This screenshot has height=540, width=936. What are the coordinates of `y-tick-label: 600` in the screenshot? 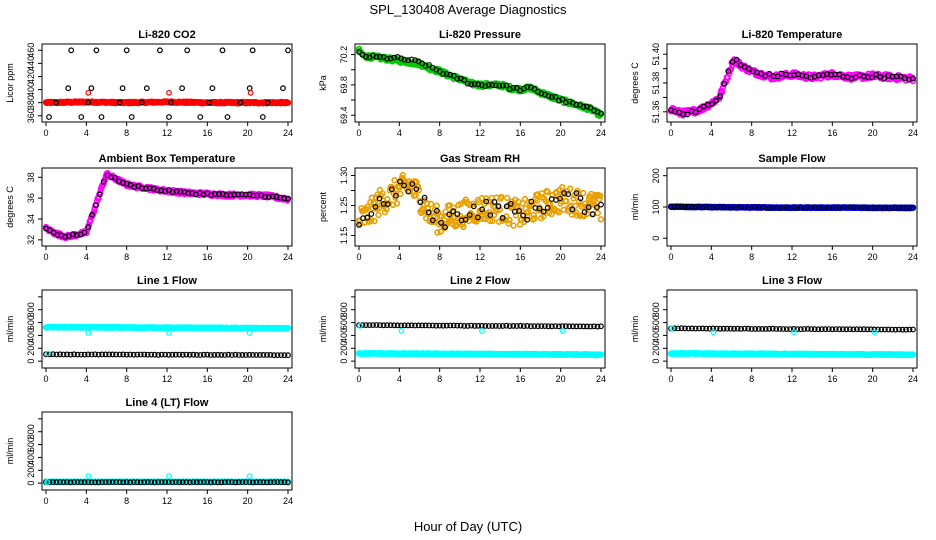 It's located at (656, 322).